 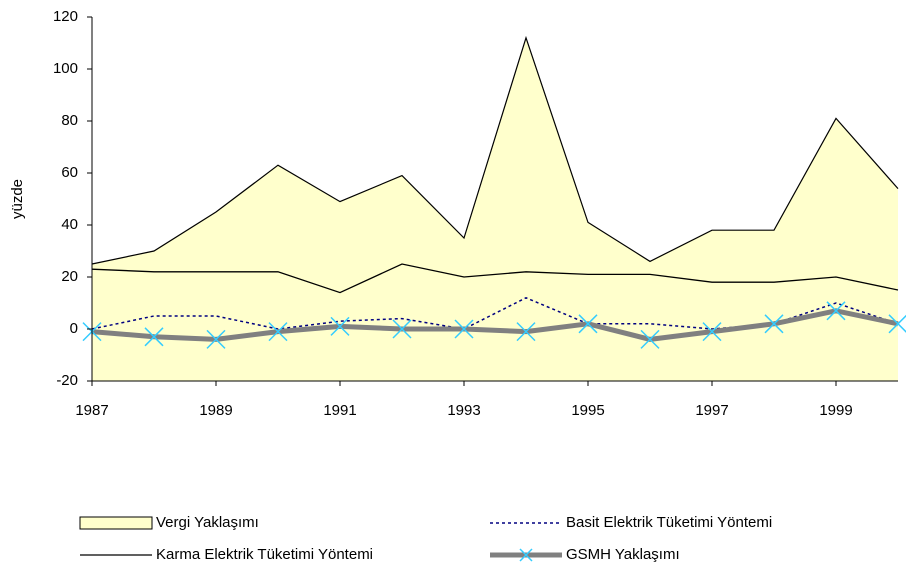 What do you see at coordinates (669, 522) in the screenshot?
I see `legend-label: Basit Elektrik Tüketimi Yöntemi` at bounding box center [669, 522].